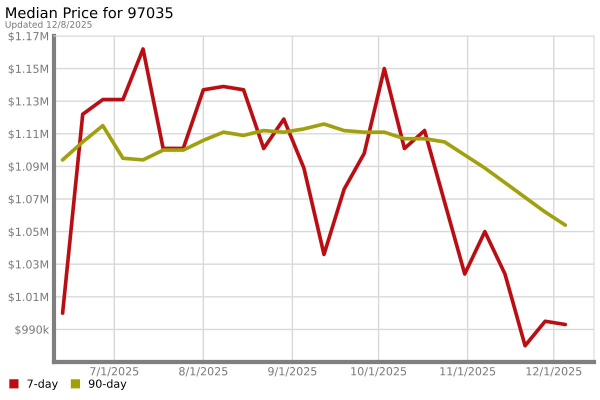  What do you see at coordinates (28, 135) in the screenshot?
I see `y-tick-label: $1.11M` at bounding box center [28, 135].